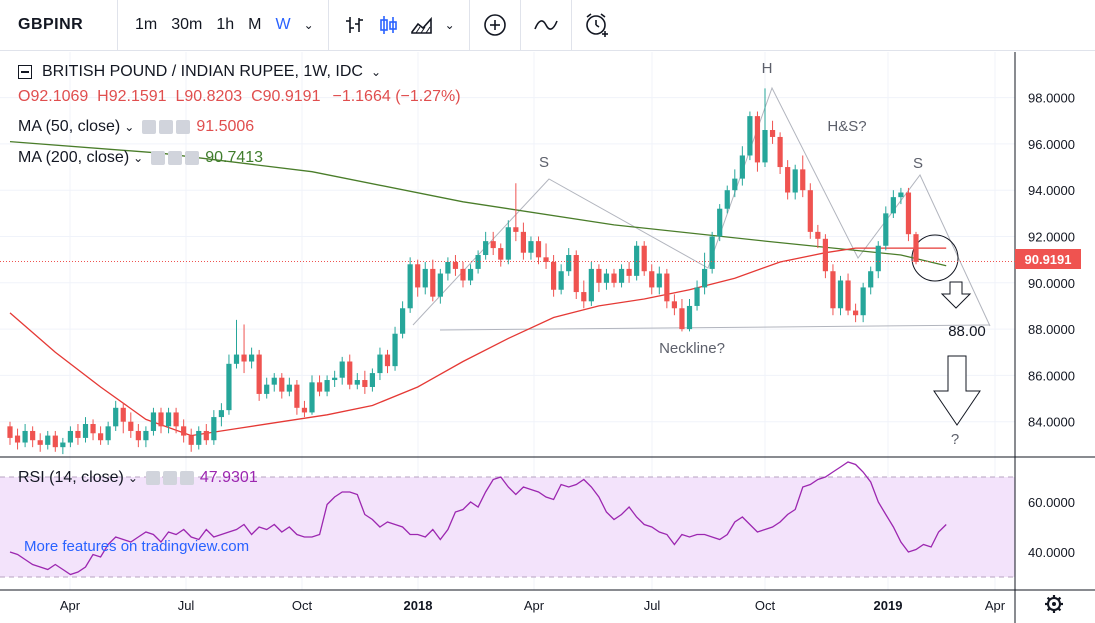 Image resolution: width=1095 pixels, height=623 pixels. I want to click on ma200-chevron-icon: ⌄, so click(138, 158).